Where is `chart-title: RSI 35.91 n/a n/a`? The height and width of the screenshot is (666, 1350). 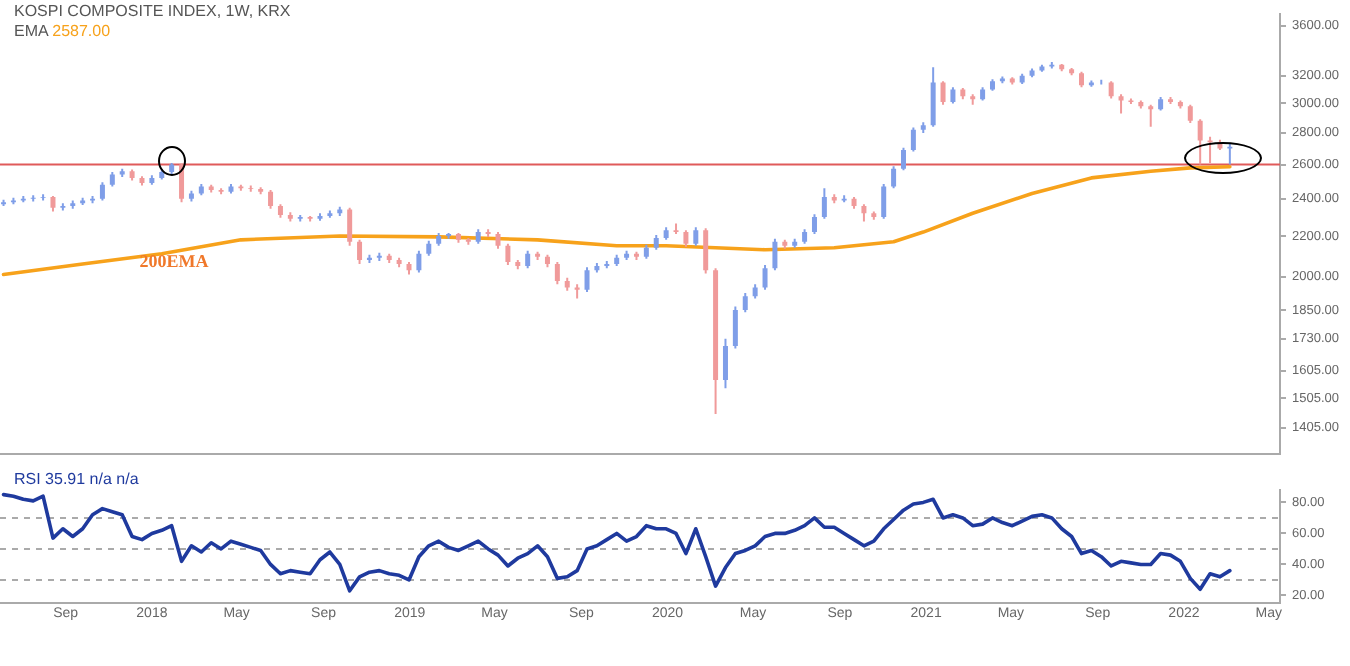
chart-title: RSI 35.91 n/a n/a is located at coordinates (76, 480).